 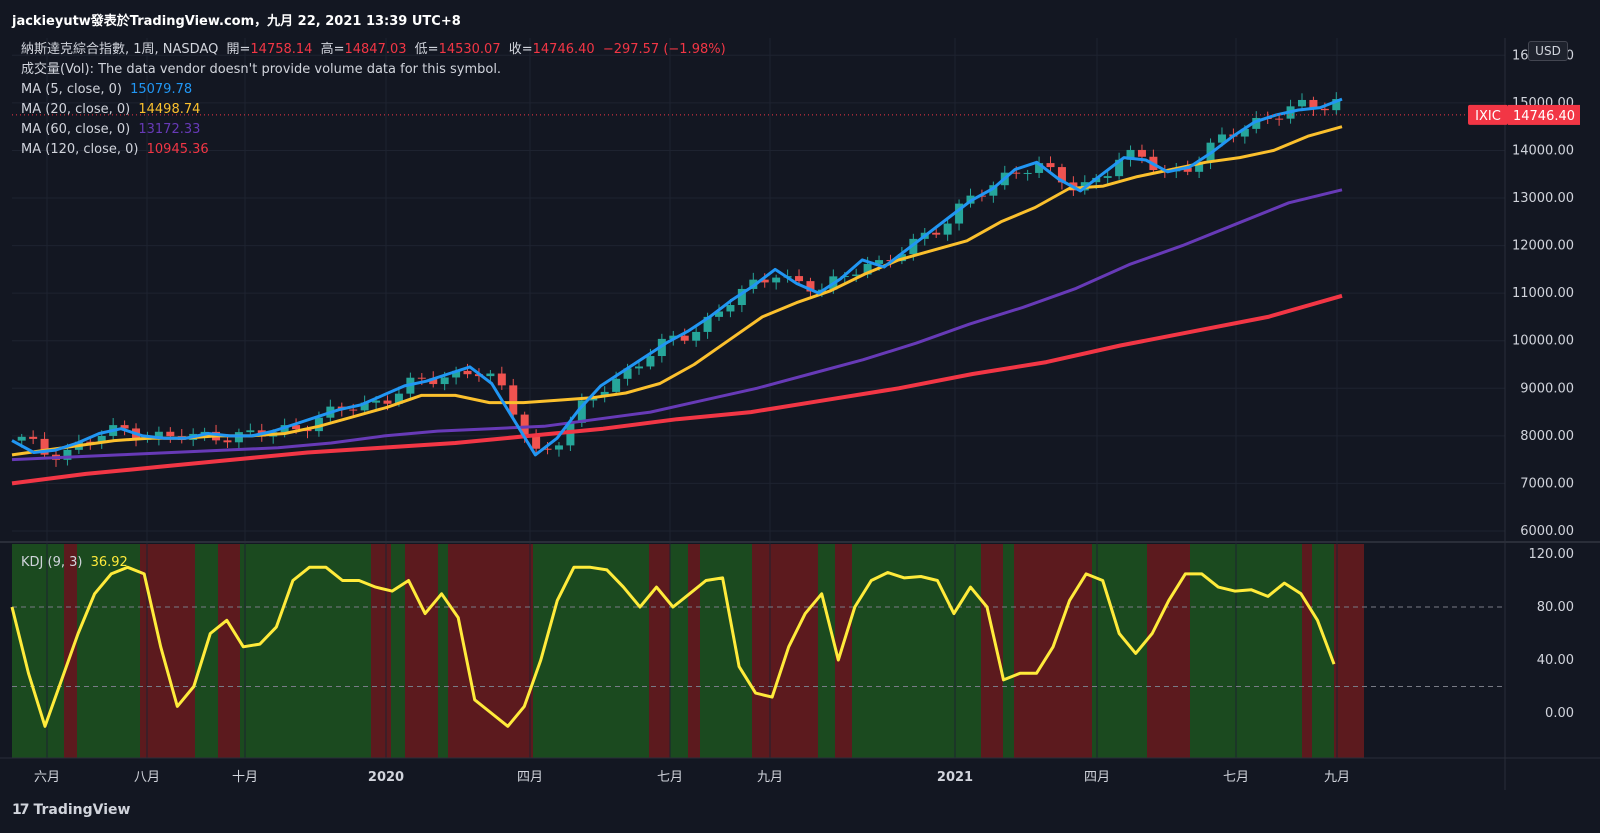 What do you see at coordinates (1543, 246) in the screenshot?
I see `price-tick-label-4: 12000.00` at bounding box center [1543, 246].